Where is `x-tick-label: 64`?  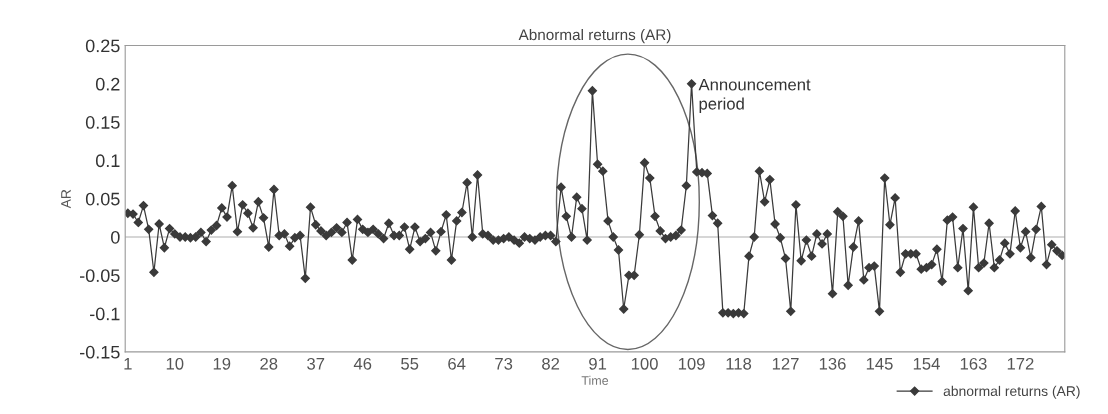
x-tick-label: 64 is located at coordinates (457, 363).